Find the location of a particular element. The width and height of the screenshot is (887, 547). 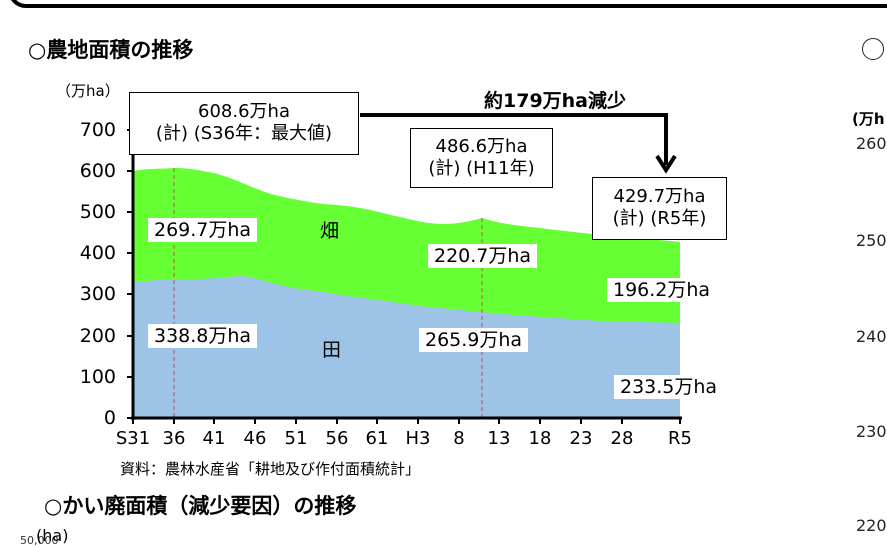

right-y-tick: 260 is located at coordinates (871, 143).